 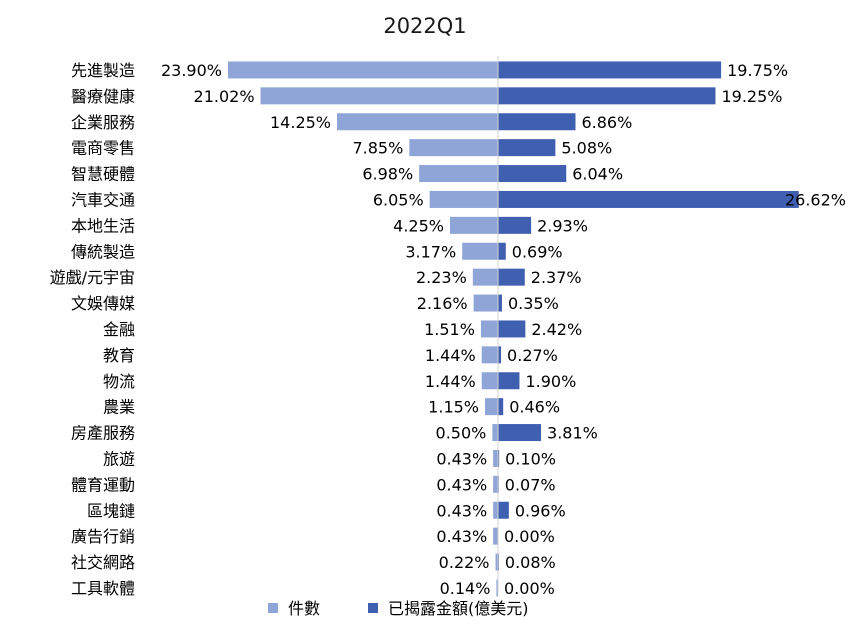 I want to click on legend: 件數 已揭露金額(億美元), so click(x=398, y=608).